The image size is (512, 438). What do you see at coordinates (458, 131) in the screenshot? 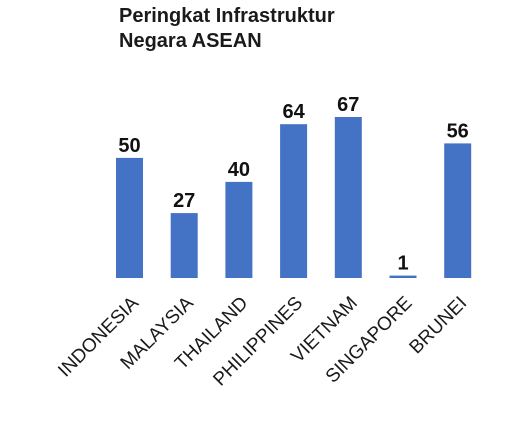
I see `value-label-brunei: 56` at bounding box center [458, 131].